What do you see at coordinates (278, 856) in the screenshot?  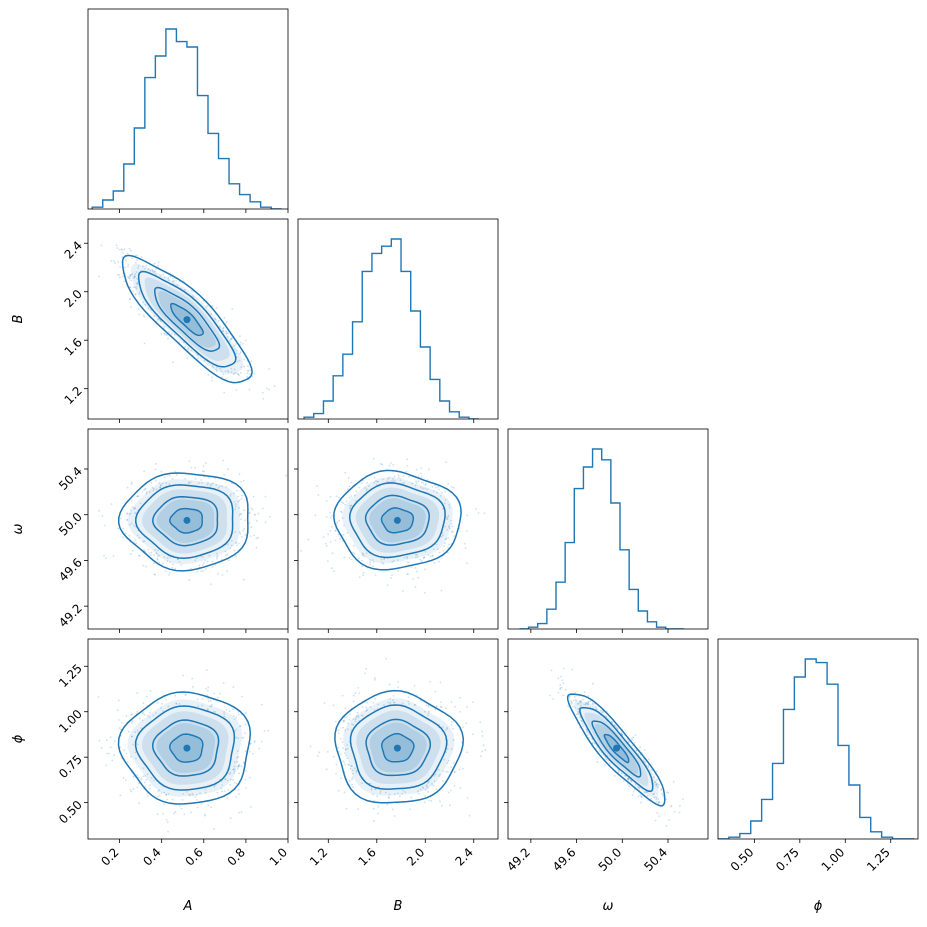 I see `x-tick-label: 1.0` at bounding box center [278, 856].